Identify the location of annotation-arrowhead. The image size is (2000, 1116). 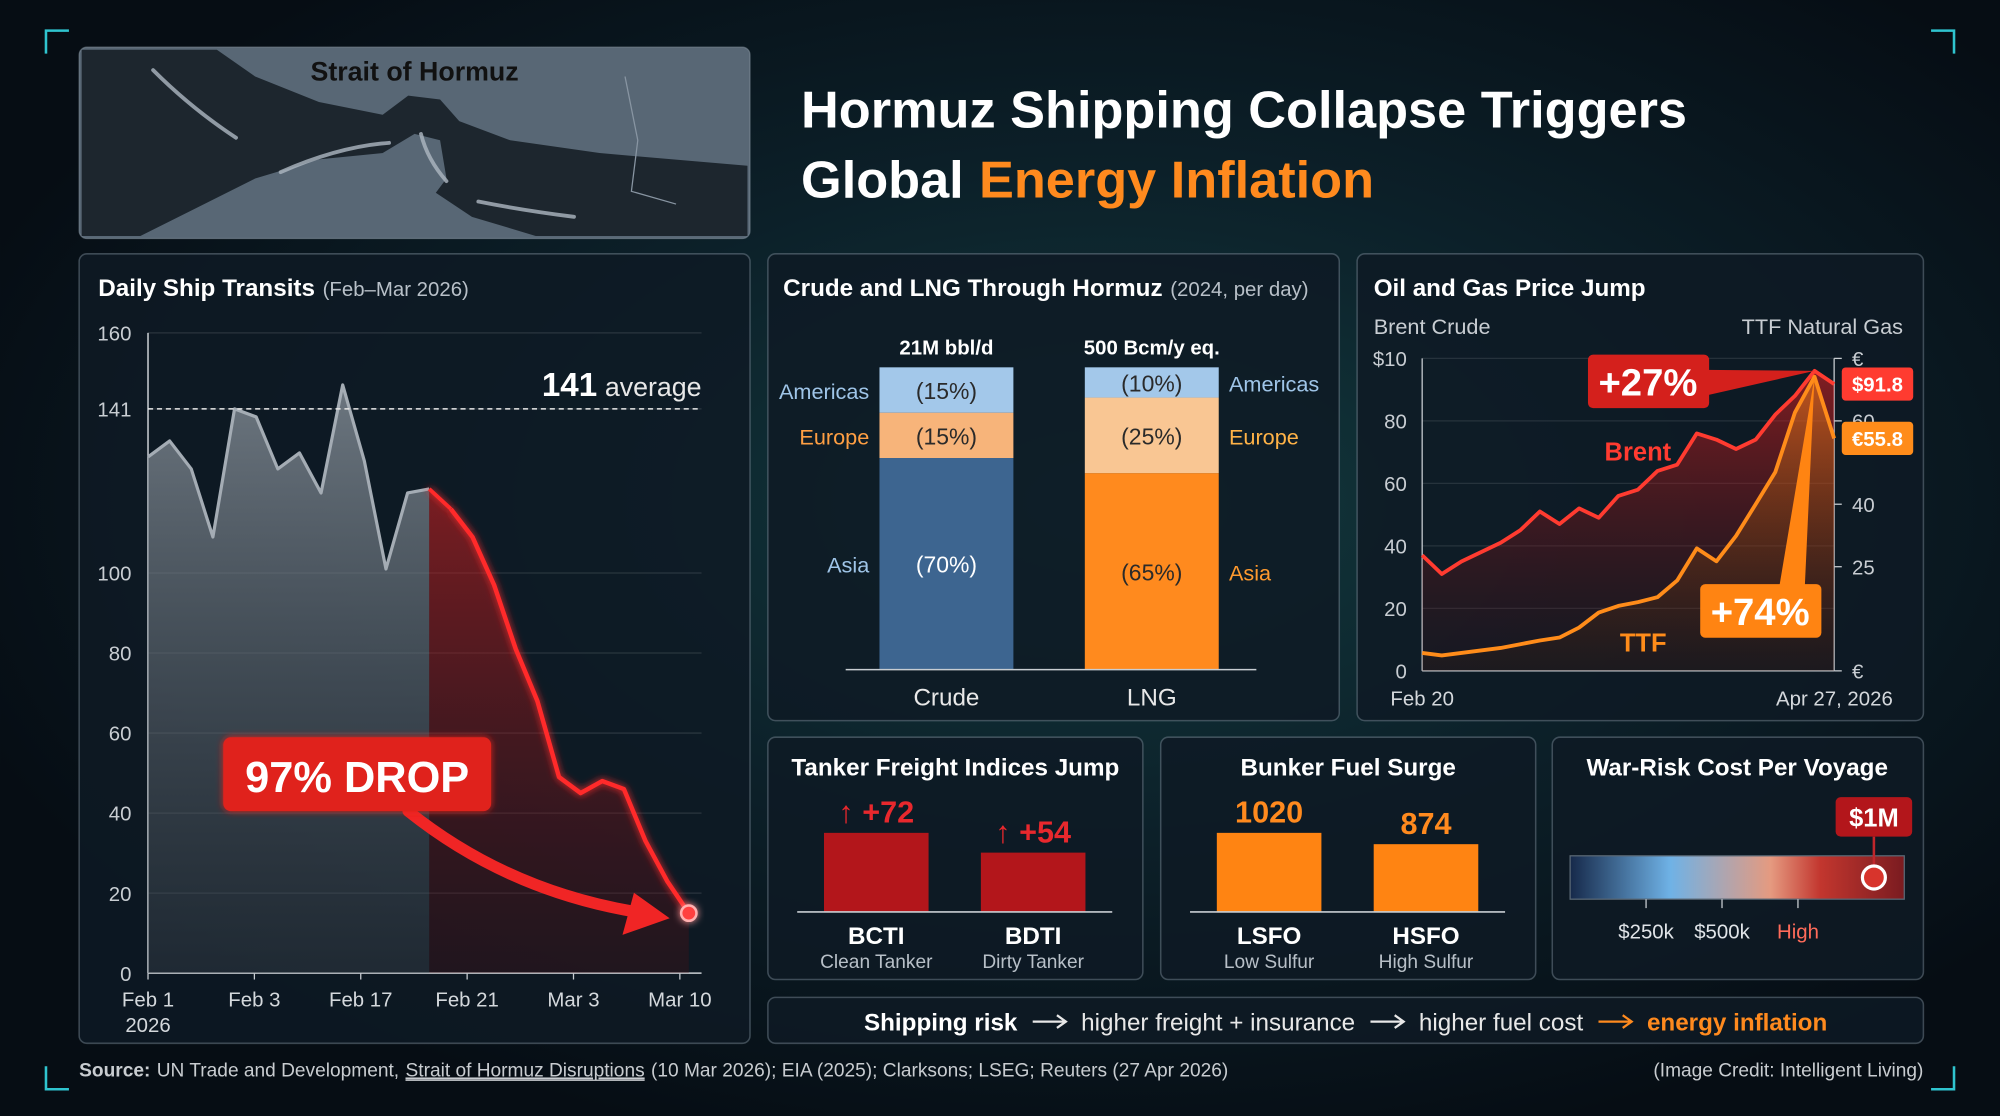
(646, 913).